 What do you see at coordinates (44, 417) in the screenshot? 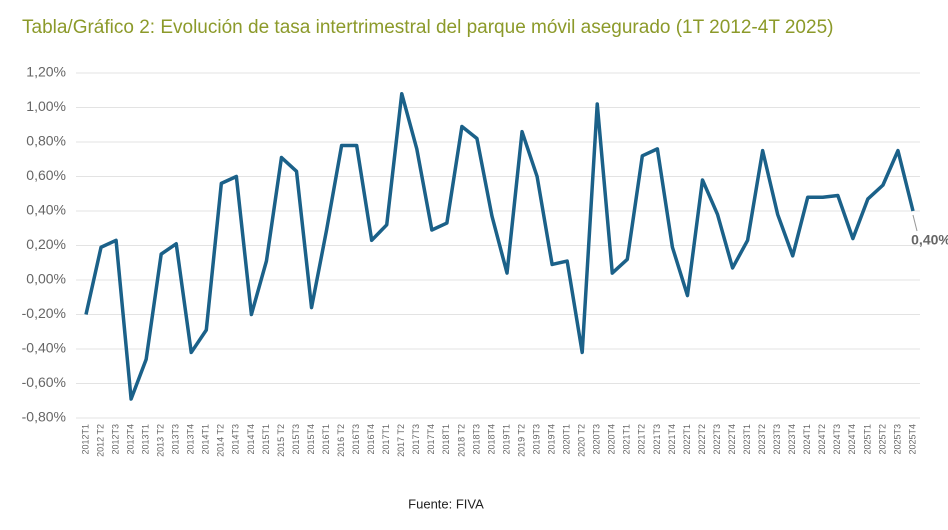
I see `y-tick-label: -0,80%` at bounding box center [44, 417].